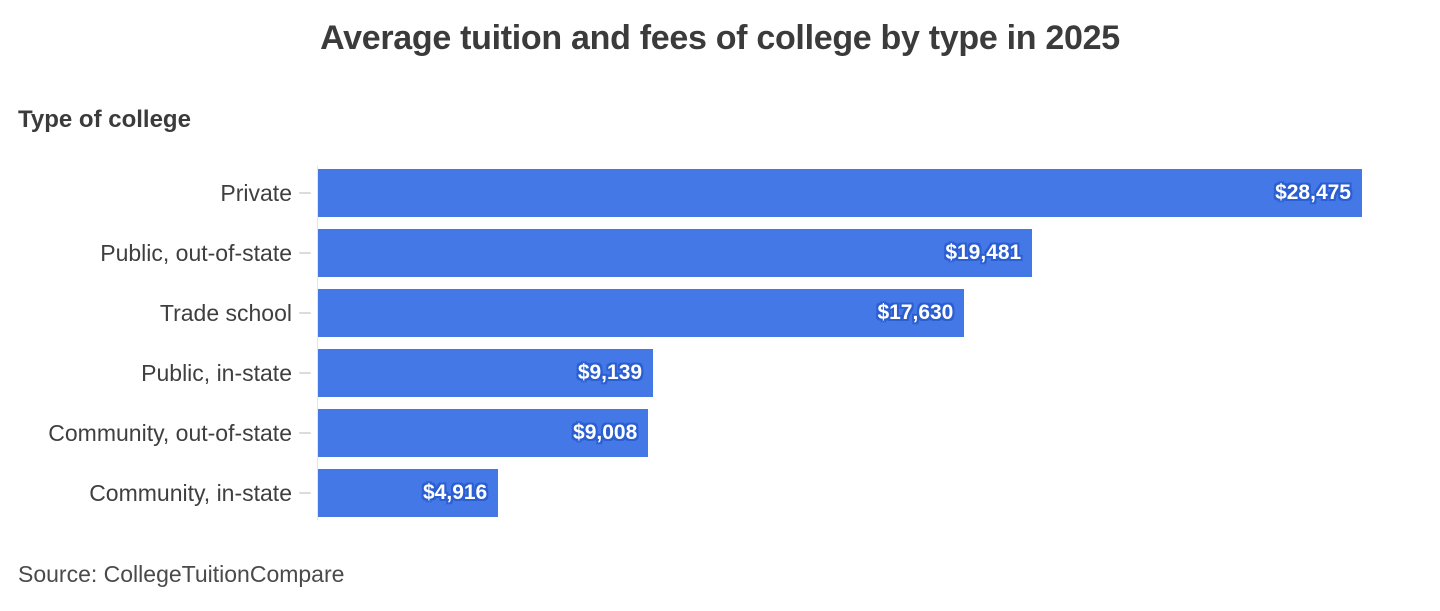 This screenshot has width=1440, height=611. I want to click on y-axis-line, so click(317, 343).